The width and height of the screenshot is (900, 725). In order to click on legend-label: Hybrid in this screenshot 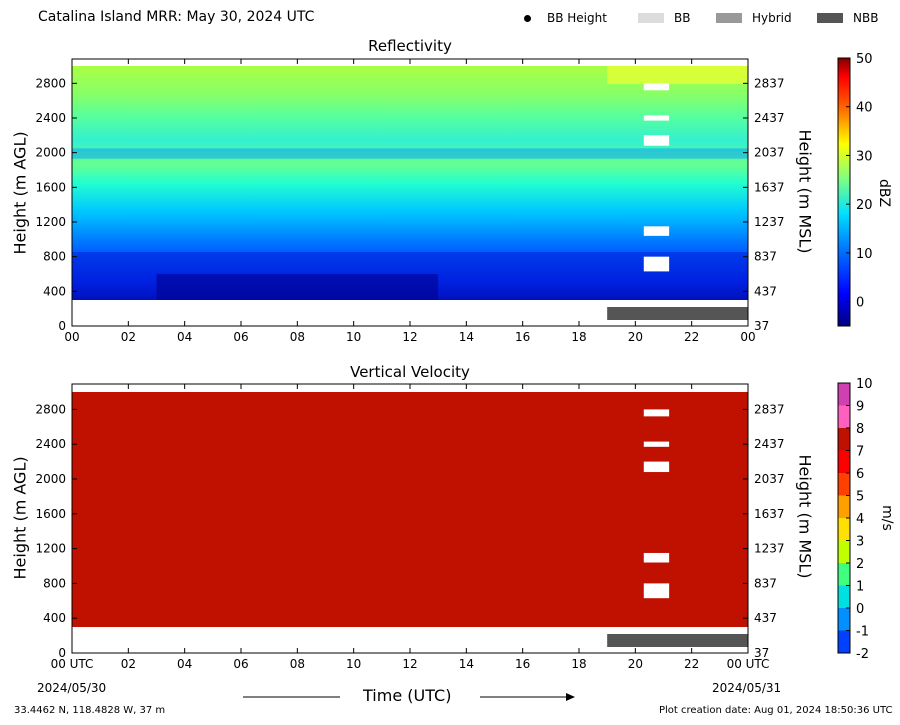, I will do `click(772, 18)`.